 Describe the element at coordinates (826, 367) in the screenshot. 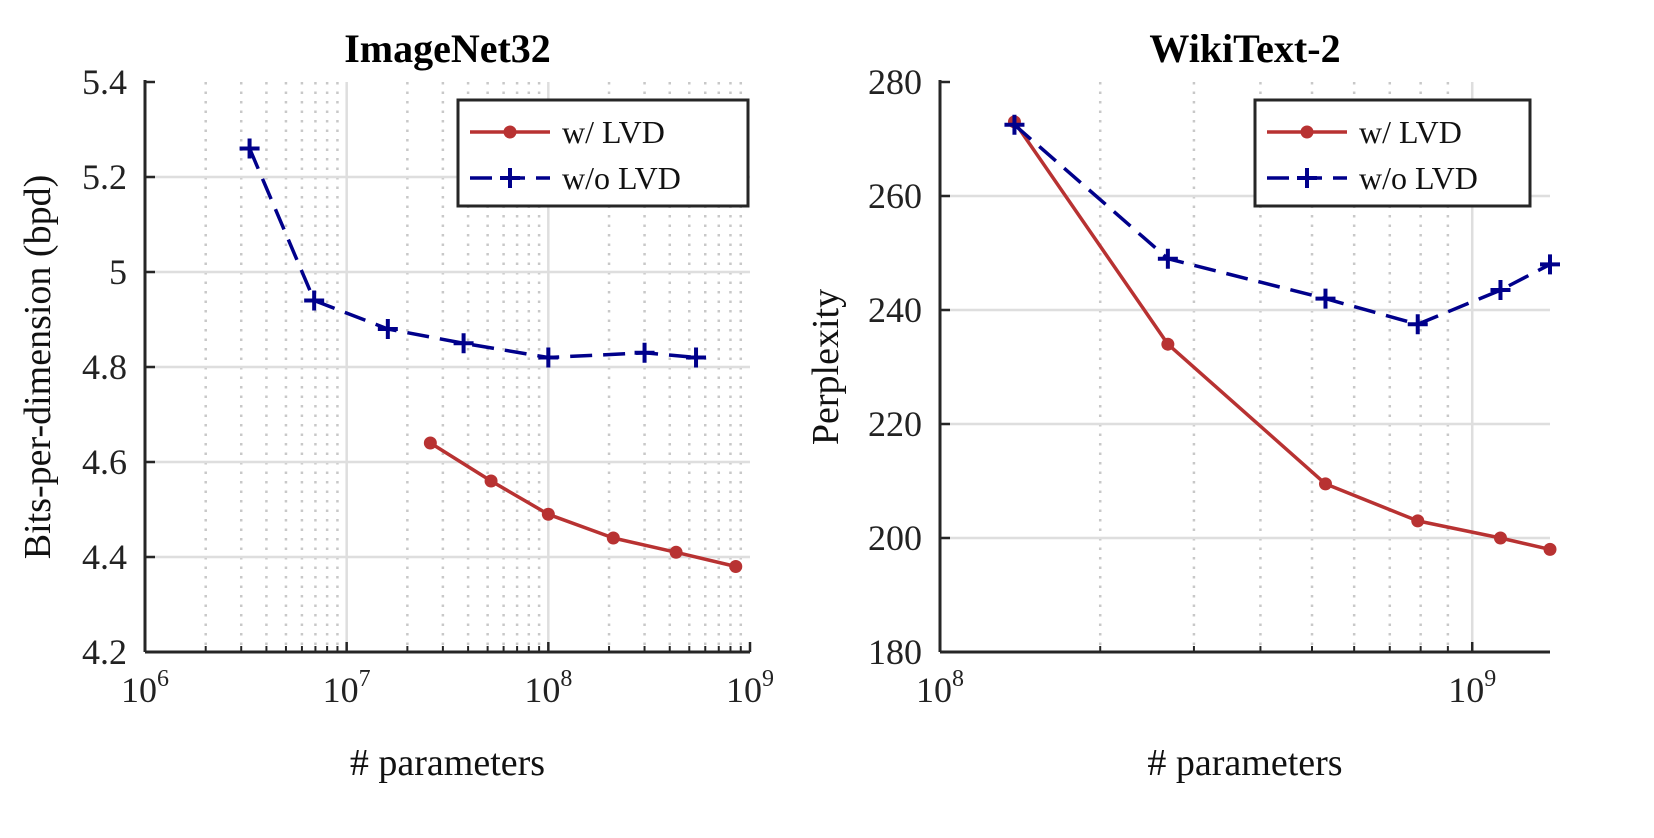

I see `y-axis-label: Perplexity` at that location.